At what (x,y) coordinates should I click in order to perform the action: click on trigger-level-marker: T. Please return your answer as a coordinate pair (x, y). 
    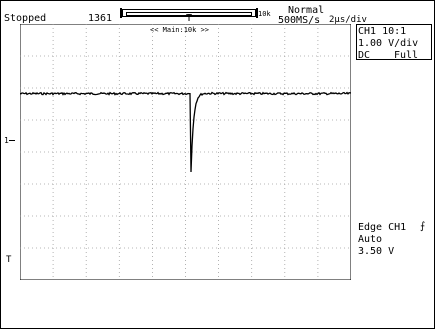
    Looking at the image, I should click on (9, 260).